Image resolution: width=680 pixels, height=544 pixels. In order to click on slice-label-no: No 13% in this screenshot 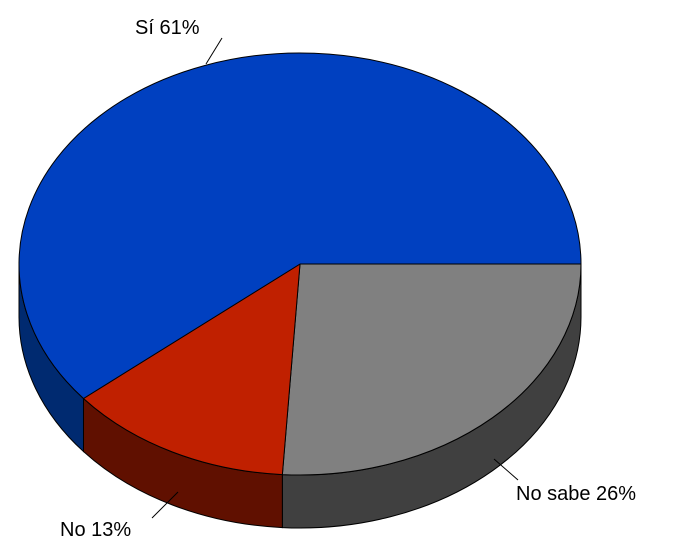, I will do `click(95, 530)`.